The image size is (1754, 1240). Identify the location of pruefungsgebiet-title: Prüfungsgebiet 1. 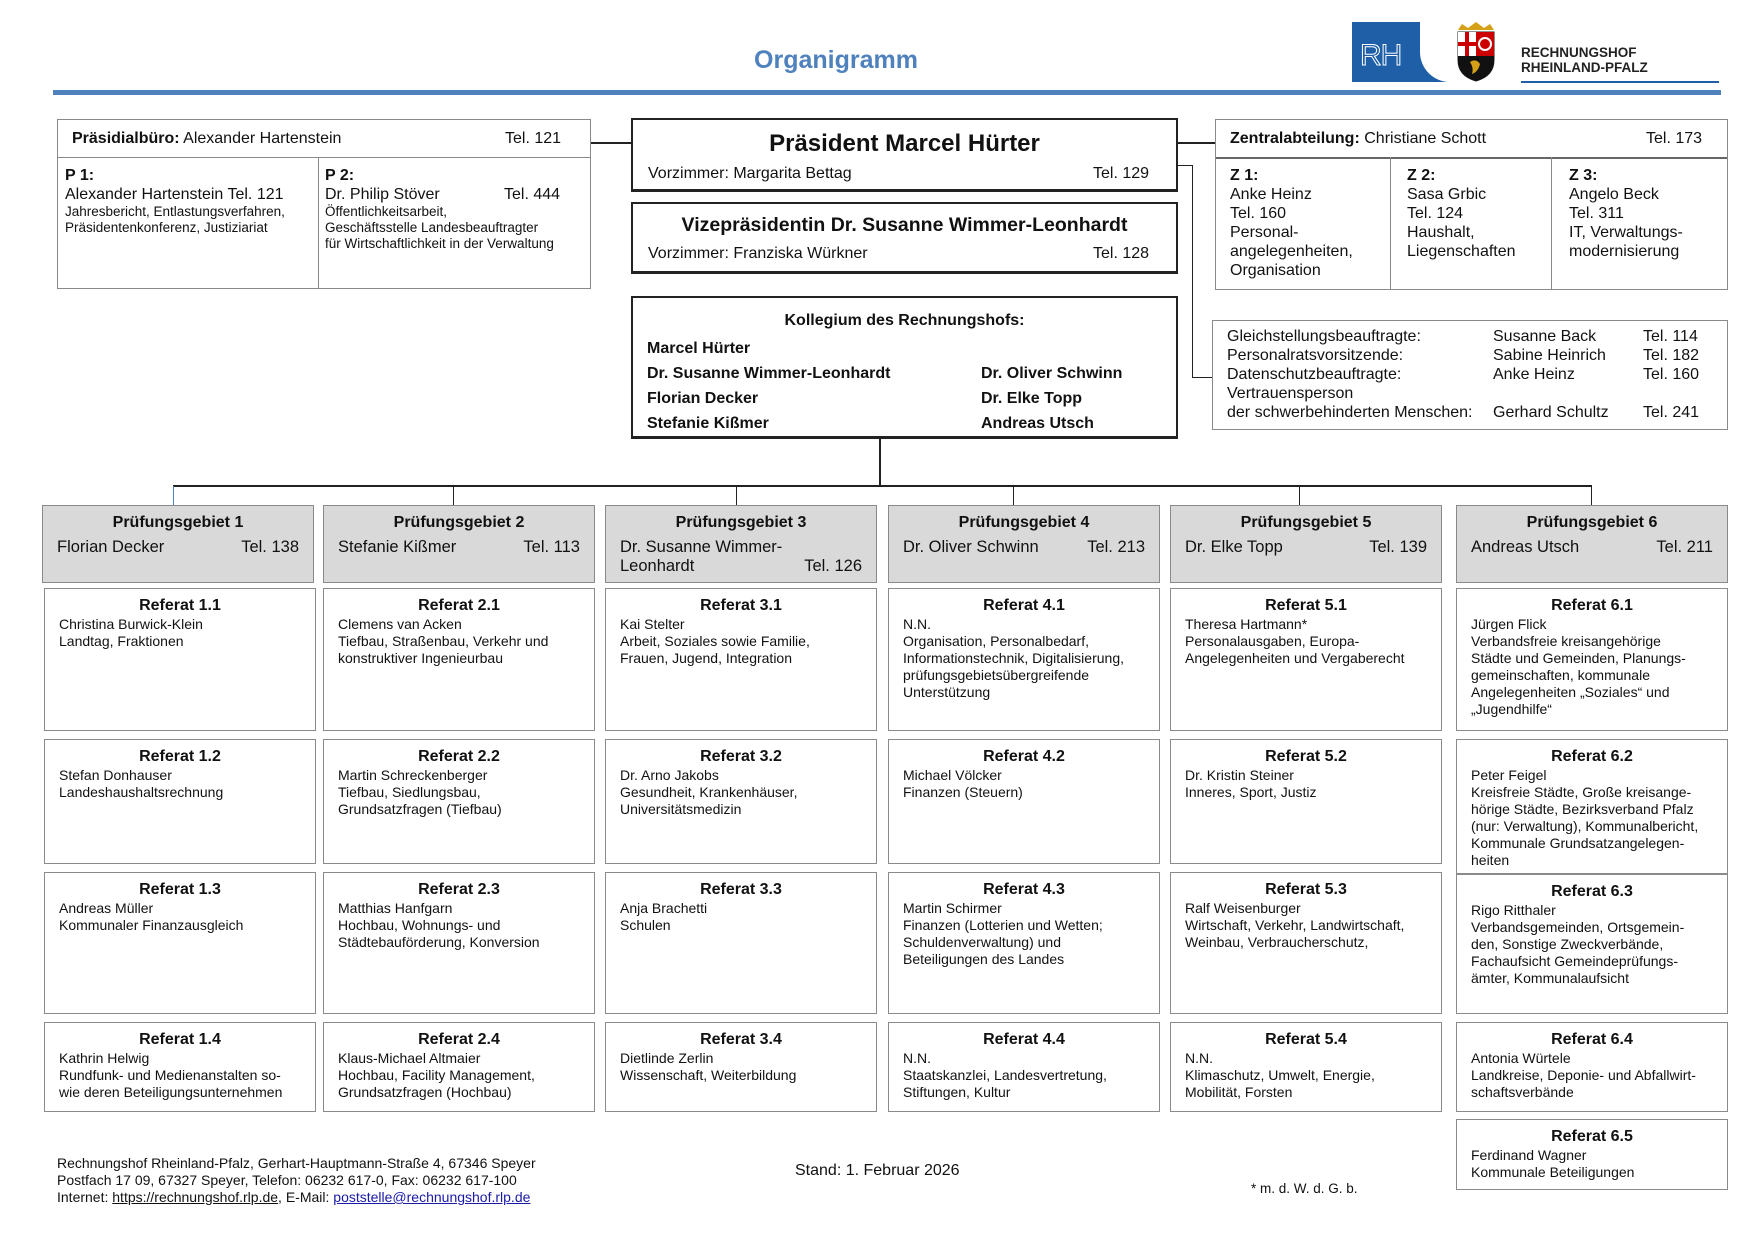
(178, 522).